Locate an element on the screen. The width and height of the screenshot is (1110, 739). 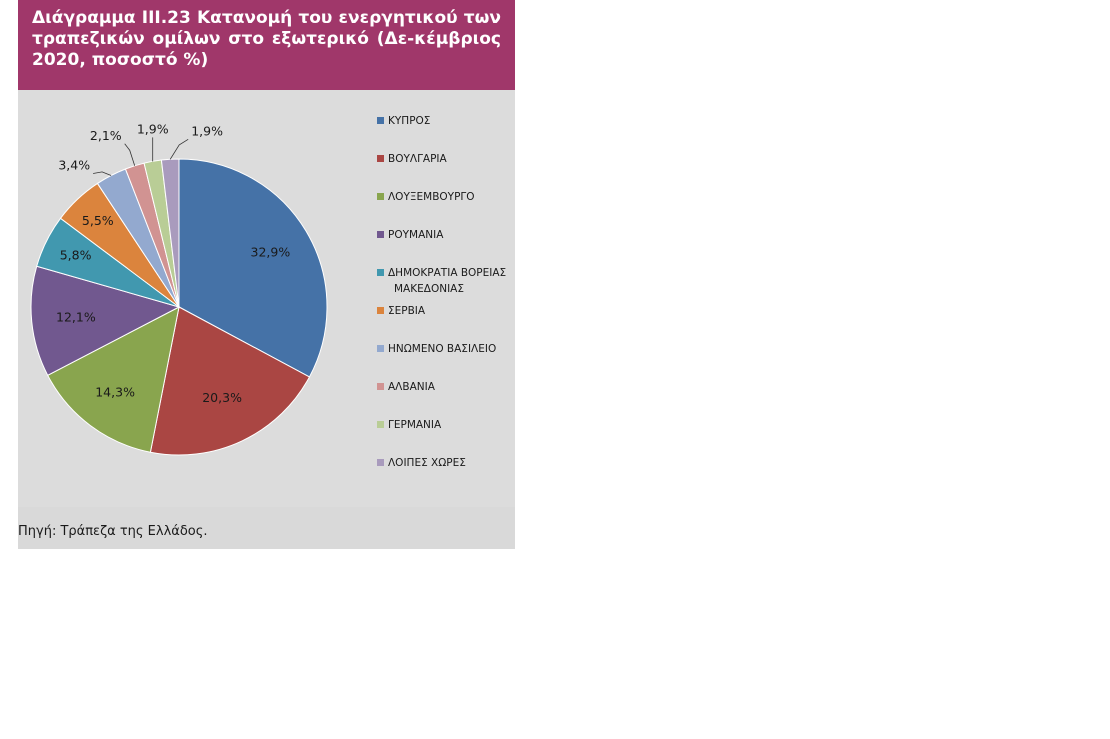
legend-label-3: ΛΟΥΞΕΜΒΟΥΡΓΟ is located at coordinates (431, 197).